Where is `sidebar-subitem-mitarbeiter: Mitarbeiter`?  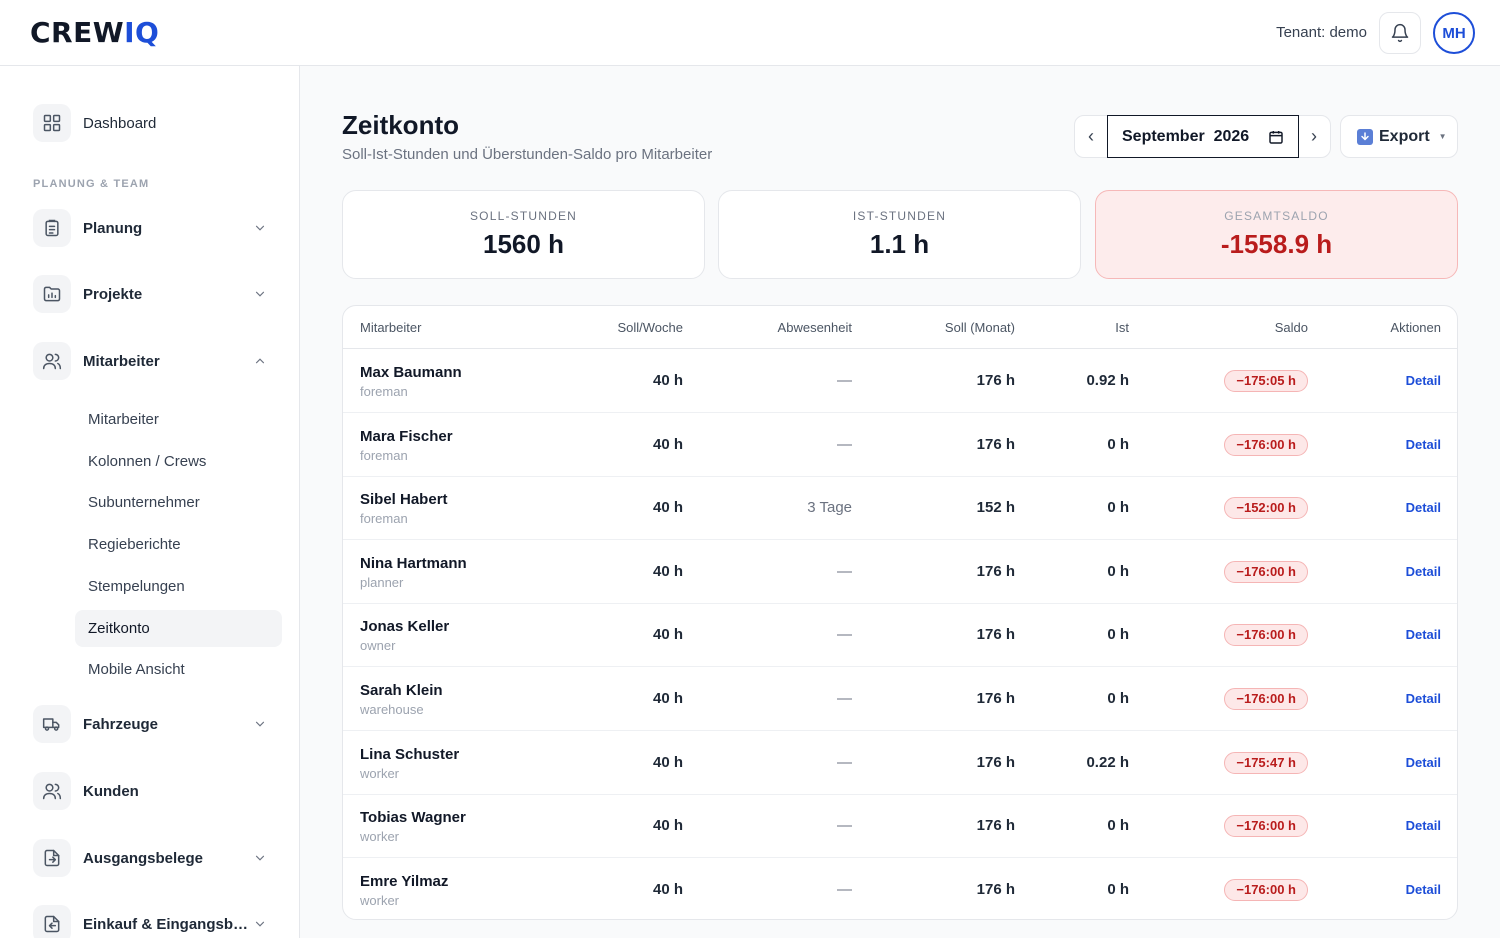 sidebar-subitem-mitarbeiter: Mitarbeiter is located at coordinates (123, 419).